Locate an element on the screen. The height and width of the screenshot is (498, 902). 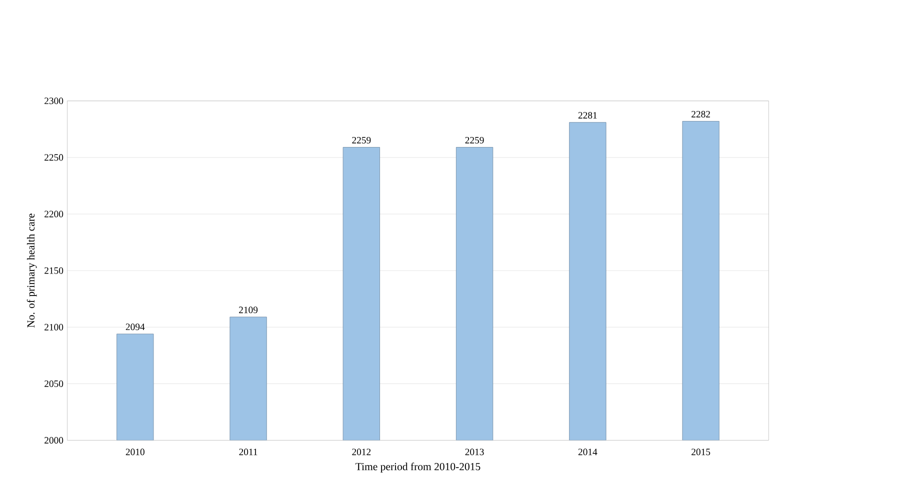
y-tick-label: 2100 is located at coordinates (54, 327).